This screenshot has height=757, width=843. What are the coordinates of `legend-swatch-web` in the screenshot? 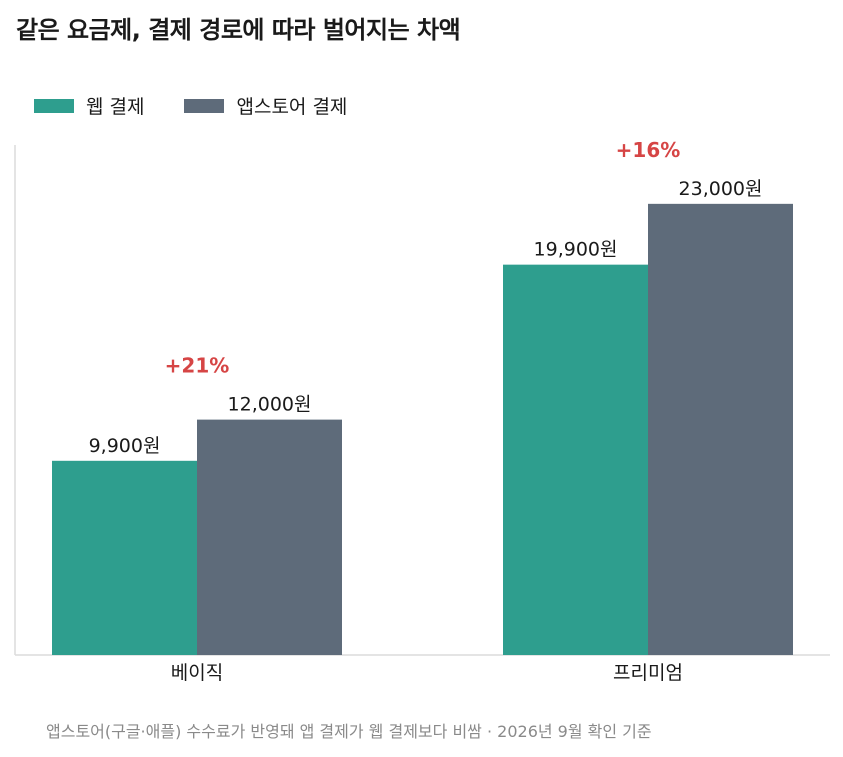 It's located at (54, 105).